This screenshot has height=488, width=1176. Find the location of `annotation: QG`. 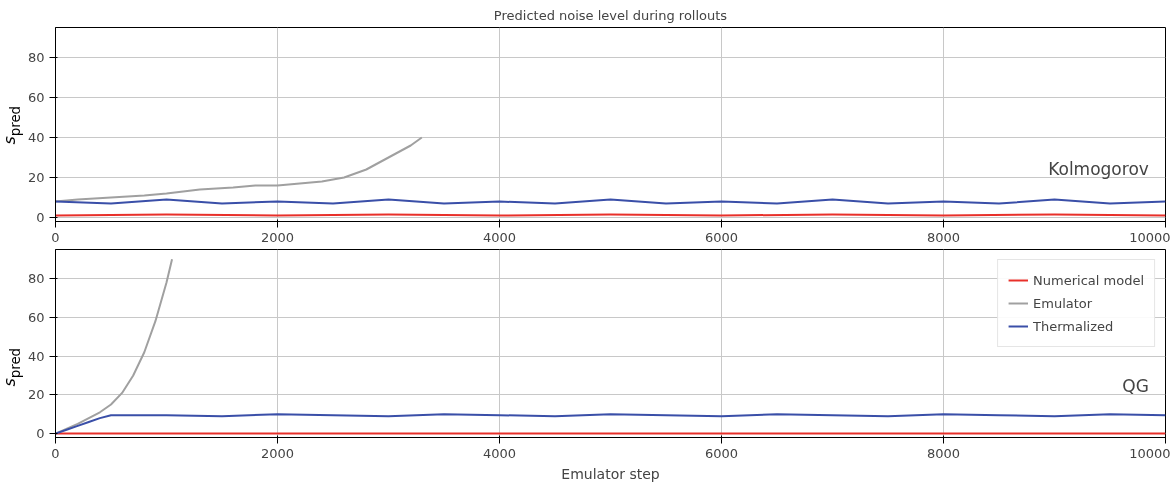

annotation: QG is located at coordinates (1135, 386).